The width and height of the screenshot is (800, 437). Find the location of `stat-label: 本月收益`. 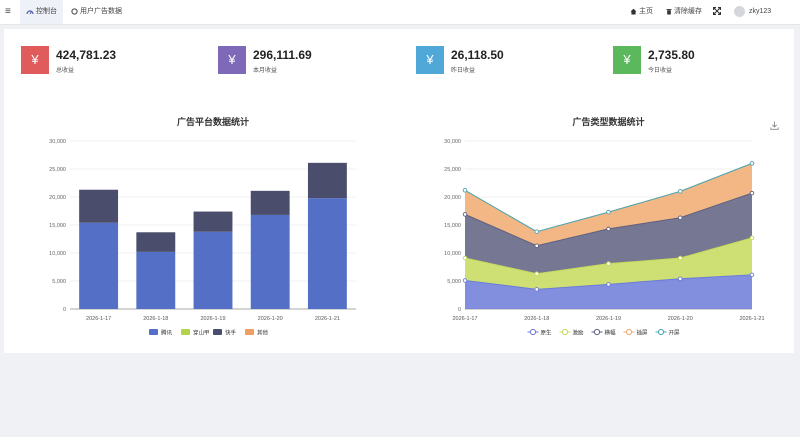

stat-label: 本月收益 is located at coordinates (265, 71).